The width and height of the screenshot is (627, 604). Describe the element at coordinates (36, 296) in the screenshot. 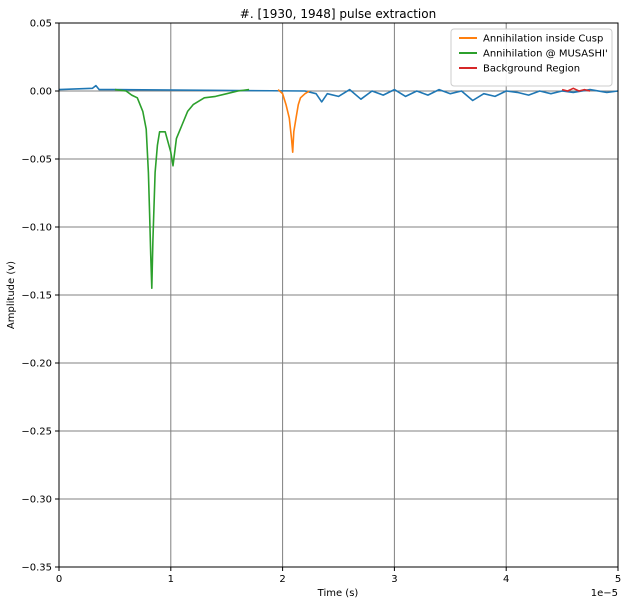

I see `y-tick-label: −0.15` at that location.